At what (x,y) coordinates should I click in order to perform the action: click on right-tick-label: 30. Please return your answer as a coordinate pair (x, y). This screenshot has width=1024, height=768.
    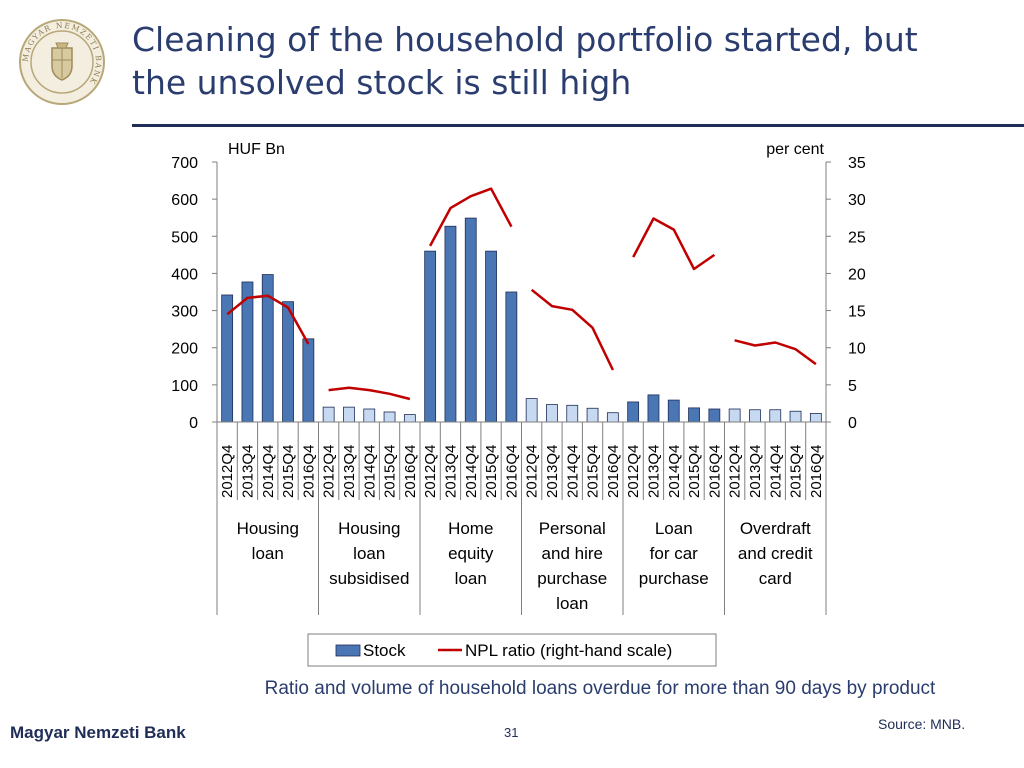
    Looking at the image, I should click on (857, 200).